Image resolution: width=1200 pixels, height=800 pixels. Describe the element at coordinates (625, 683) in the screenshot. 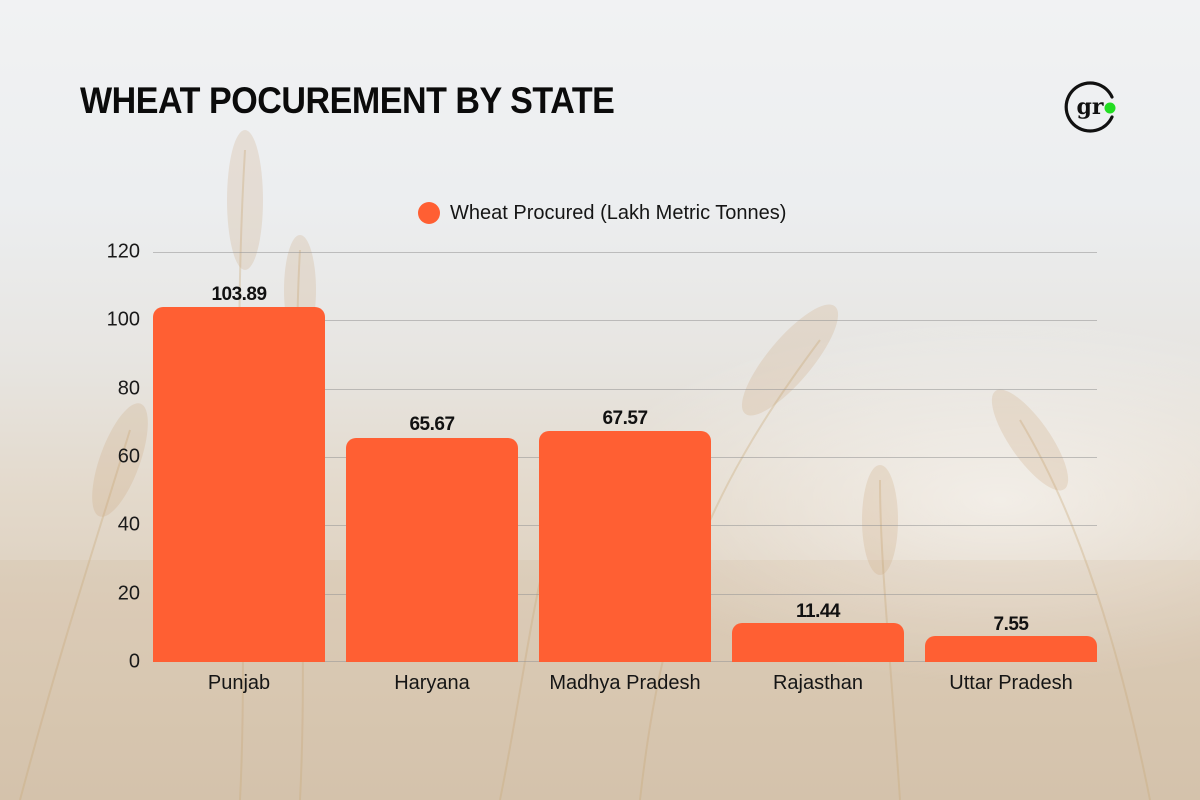

I see `x-tick-label: Madhya Pradesh` at that location.